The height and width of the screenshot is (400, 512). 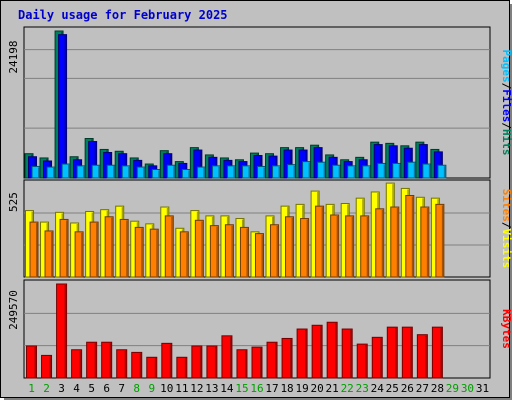 What do you see at coordinates (211, 388) in the screenshot?
I see `day-label-13: 13` at bounding box center [211, 388].